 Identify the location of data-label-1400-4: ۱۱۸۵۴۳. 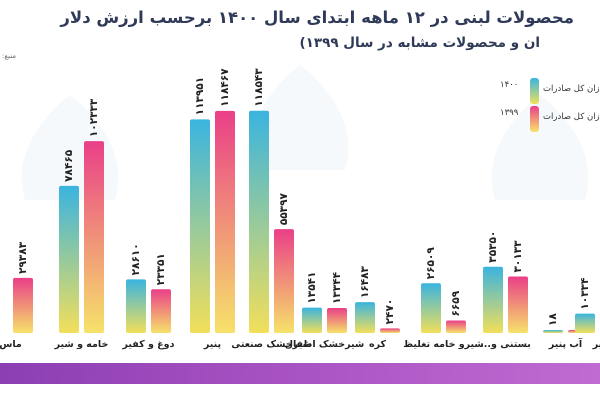
(259, 87).